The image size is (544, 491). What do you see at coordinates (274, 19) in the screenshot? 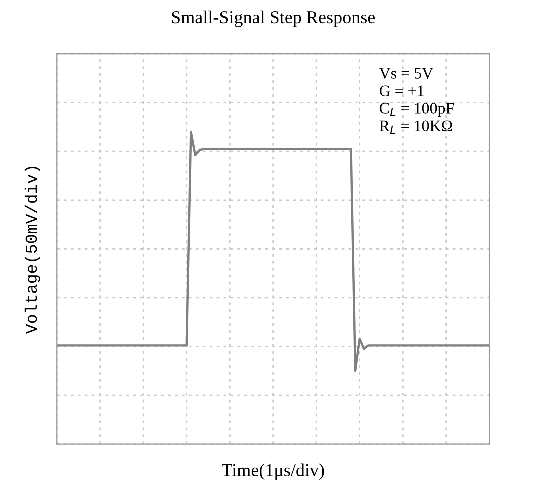
I see `chart-title: Small-Signal Step Response` at bounding box center [274, 19].